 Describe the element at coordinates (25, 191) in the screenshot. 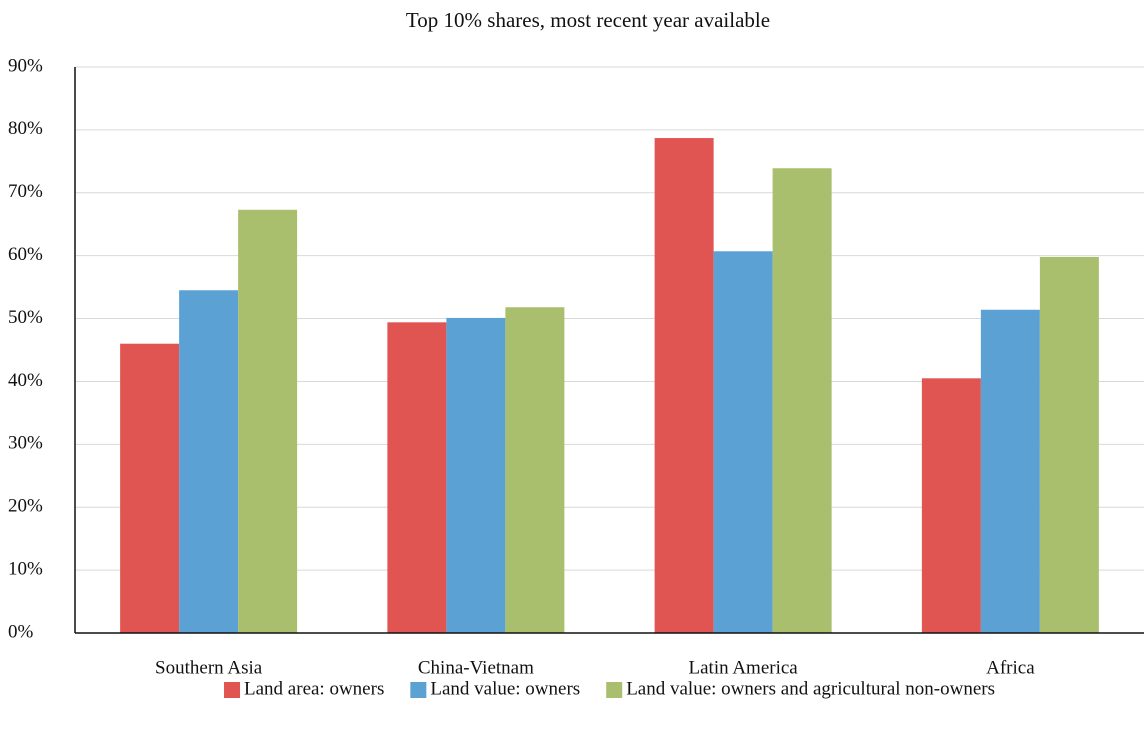

I see `y-tick-label: 70%` at that location.